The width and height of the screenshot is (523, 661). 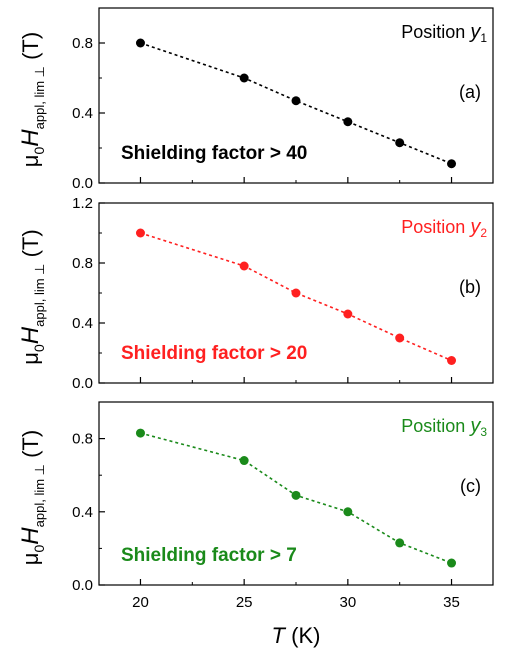 I want to click on position-subscript: 2, so click(x=483, y=233).